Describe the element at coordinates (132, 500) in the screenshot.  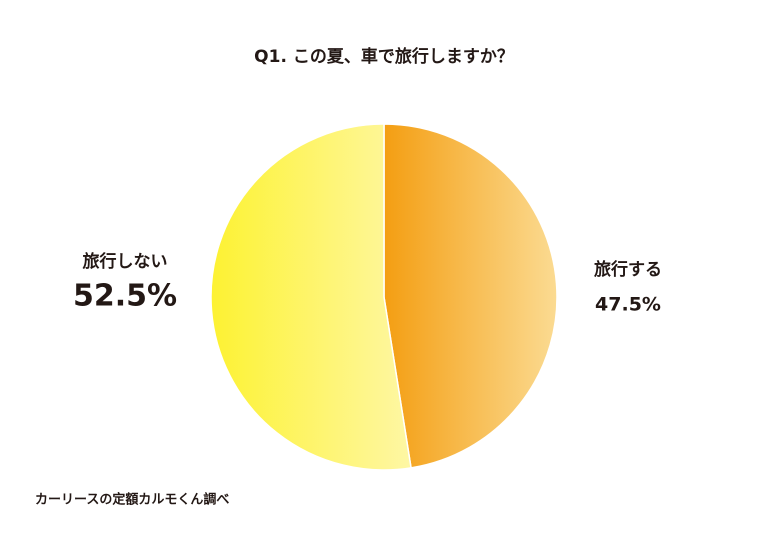
I see `source-note: カーリースの定額カルモくん調べ` at that location.